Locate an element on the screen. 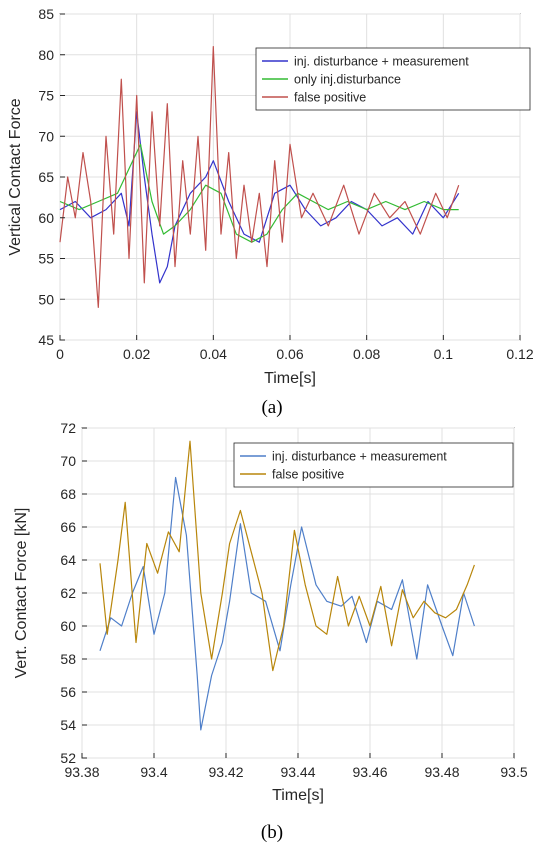 The image size is (550, 855). y-tick-label: 55 is located at coordinates (46, 259).